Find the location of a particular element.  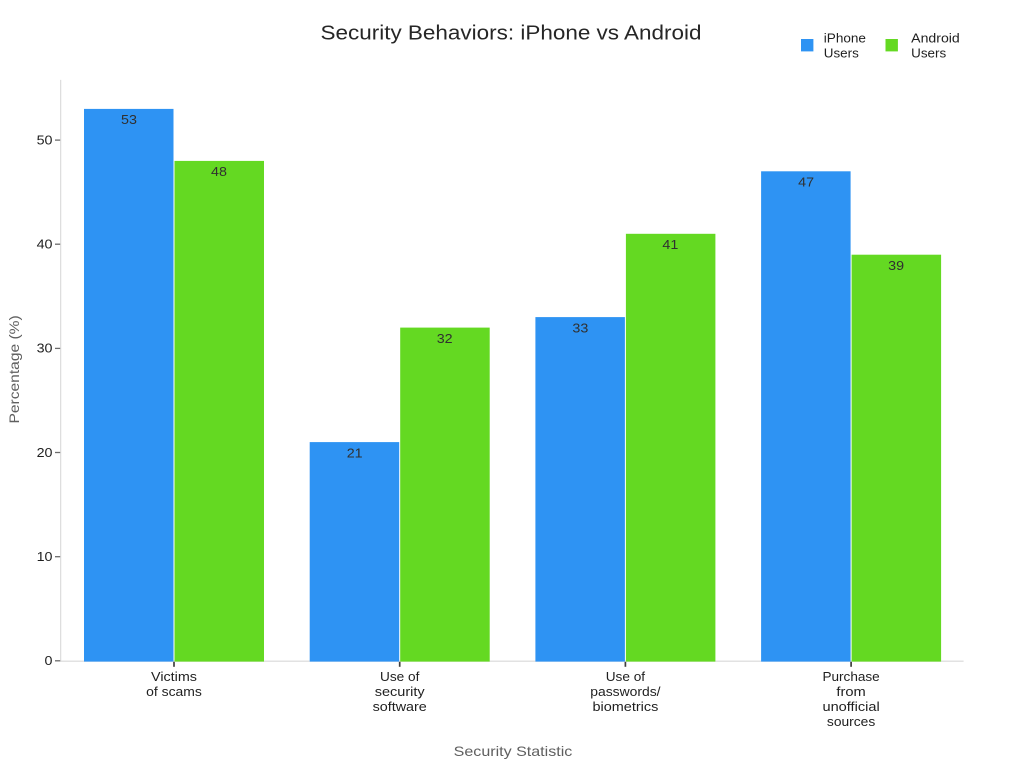

svg-text: 41 is located at coordinates (670, 245).